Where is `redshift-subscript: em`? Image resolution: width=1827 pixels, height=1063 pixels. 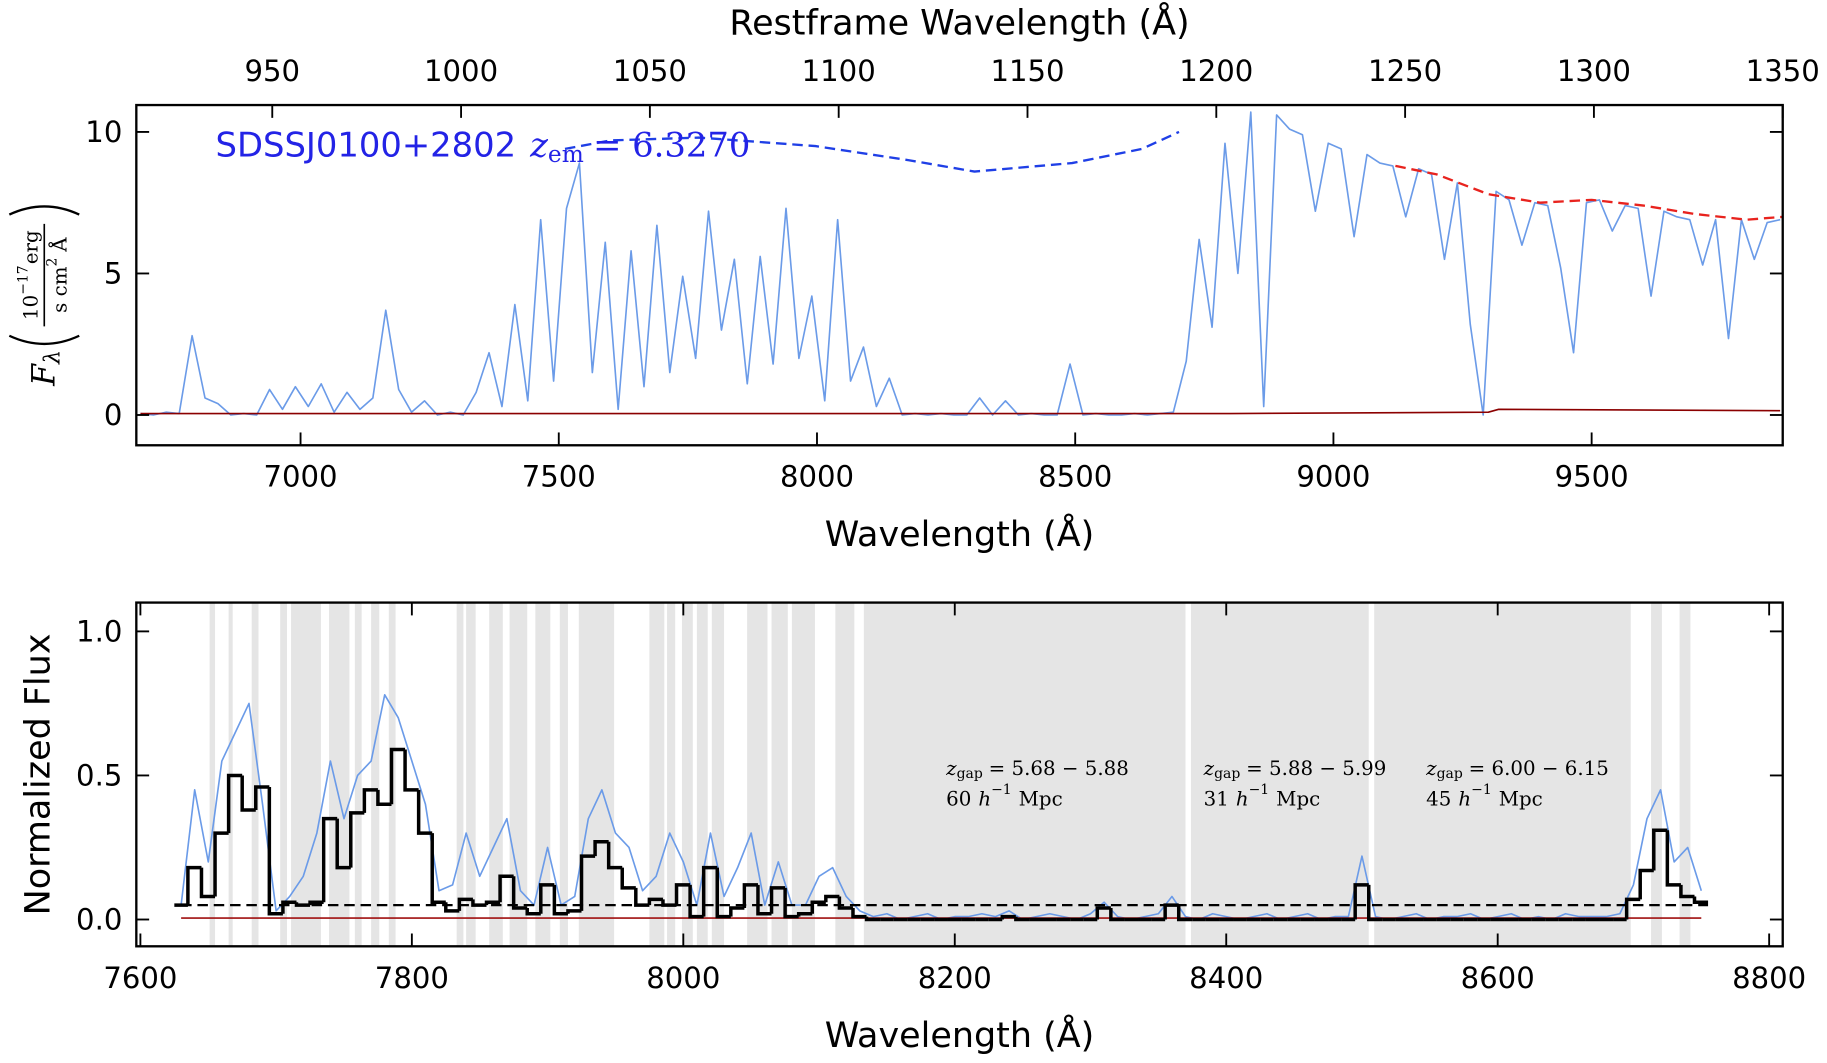
redshift-subscript: em is located at coordinates (566, 153).